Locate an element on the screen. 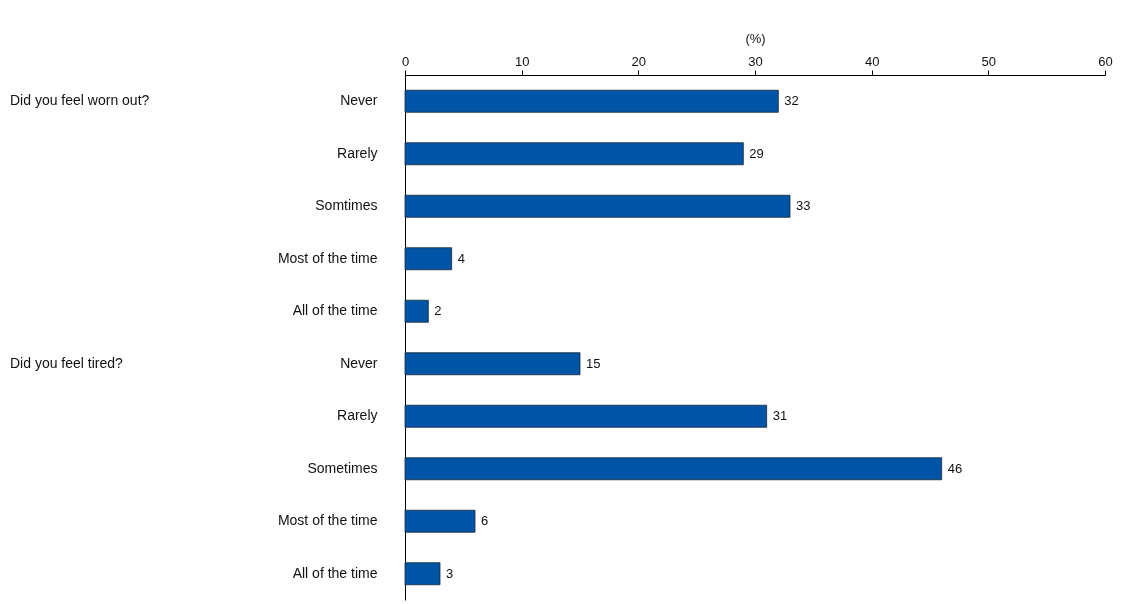 This screenshot has width=1122, height=604. data-label: 15 is located at coordinates (593, 363).